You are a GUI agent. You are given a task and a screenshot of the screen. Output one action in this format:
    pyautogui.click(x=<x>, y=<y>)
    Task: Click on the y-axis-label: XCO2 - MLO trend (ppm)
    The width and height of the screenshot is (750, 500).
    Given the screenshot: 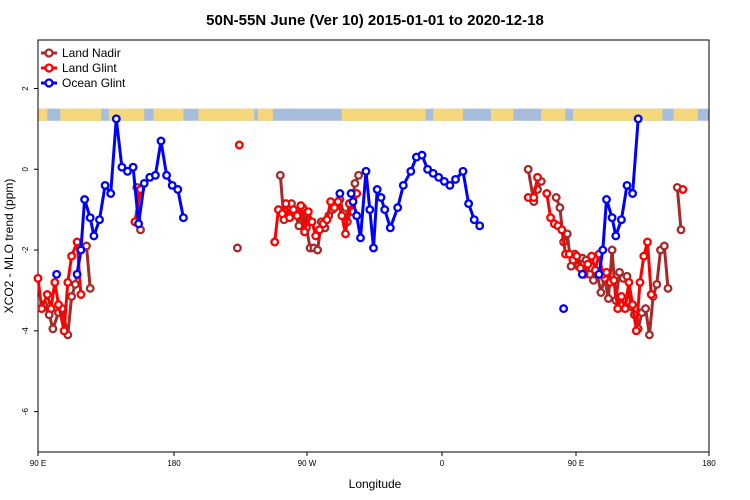 What is the action you would take?
    pyautogui.click(x=9, y=246)
    